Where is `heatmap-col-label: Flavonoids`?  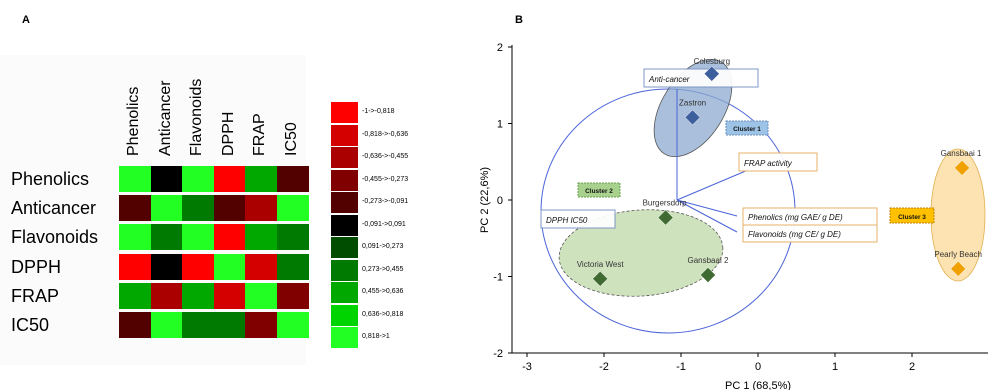 heatmap-col-label: Flavonoids is located at coordinates (196, 117).